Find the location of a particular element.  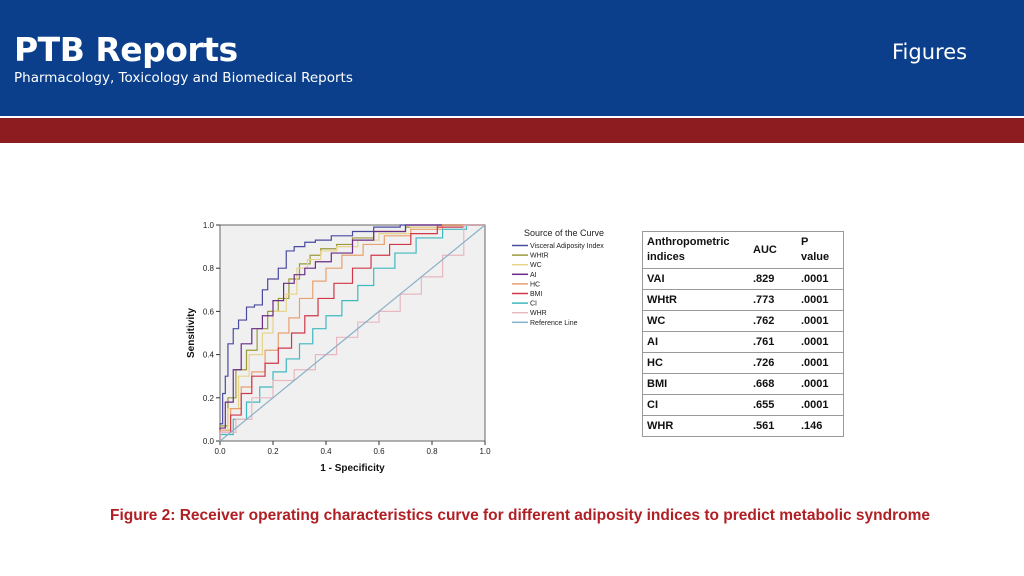

table-cell: VAI is located at coordinates (695, 279).